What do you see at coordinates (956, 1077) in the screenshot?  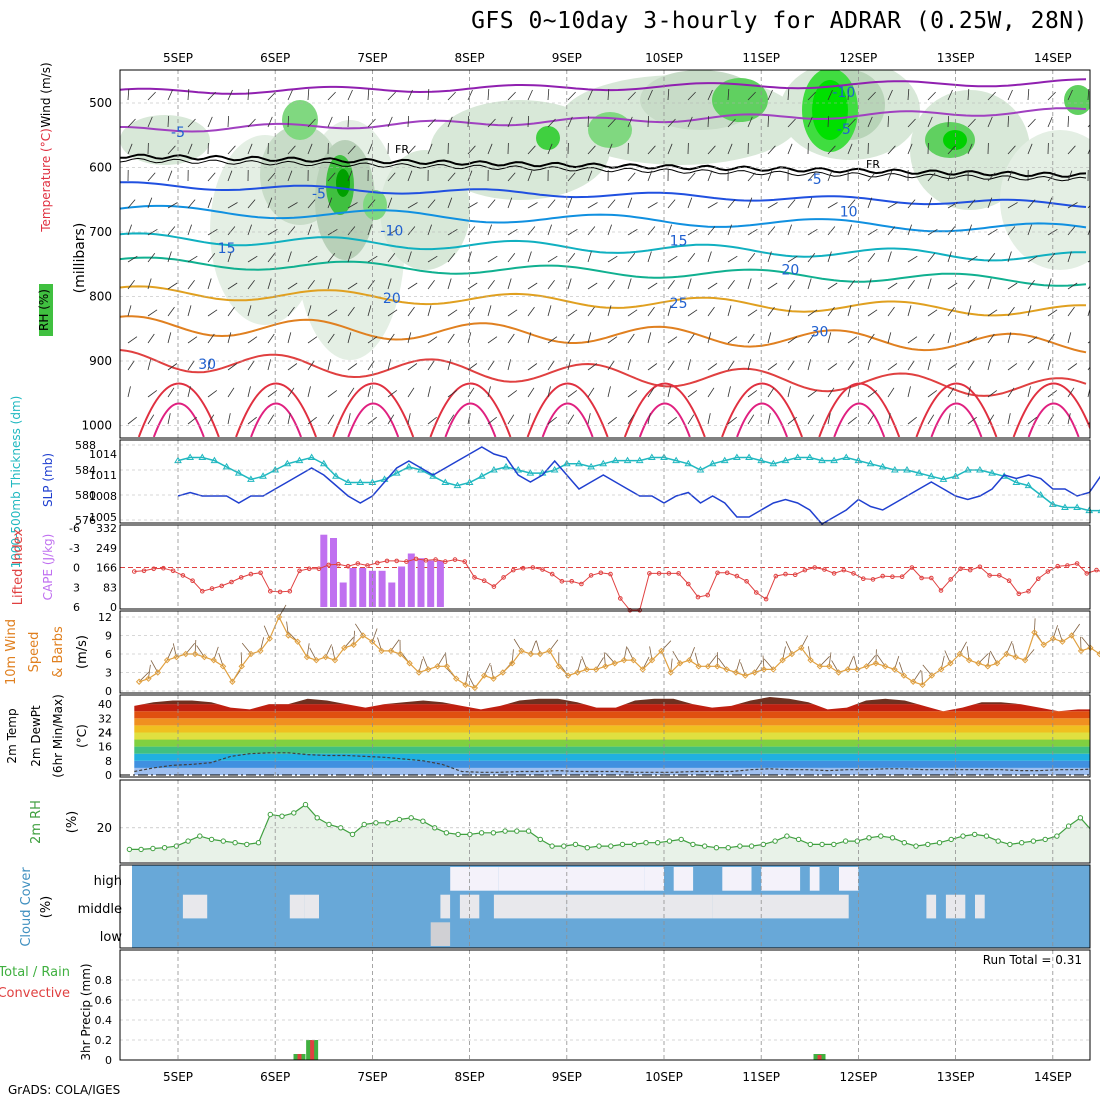 I see `date-label-bottom: 13SEP` at bounding box center [956, 1077].